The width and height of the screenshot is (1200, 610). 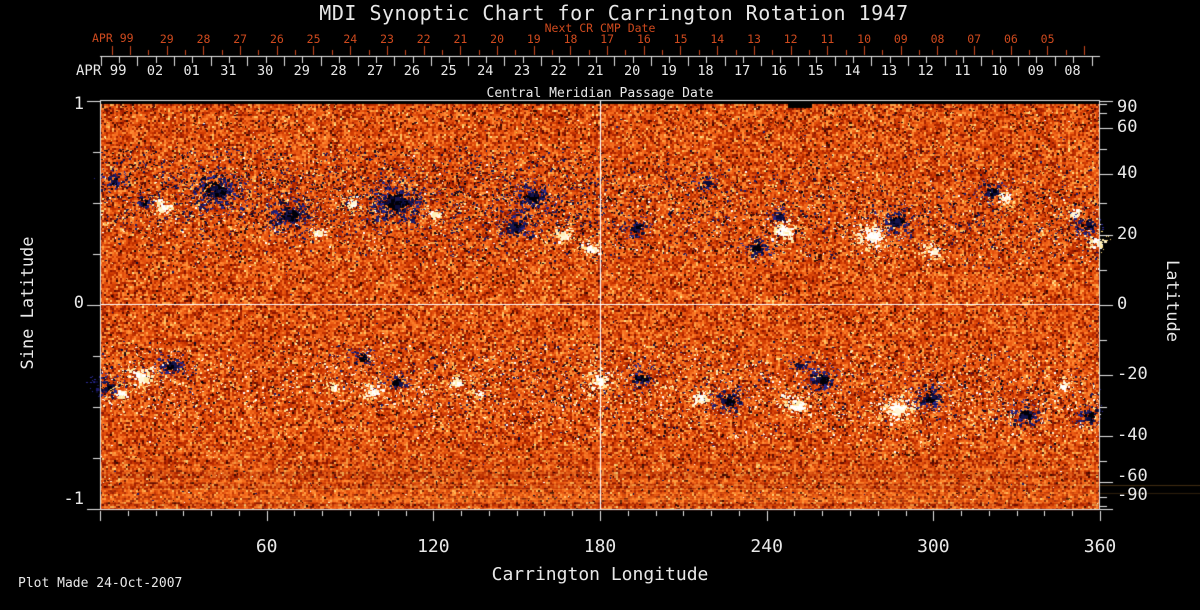 I want to click on latitude-axis-label: Latitude, so click(x=1172, y=301).